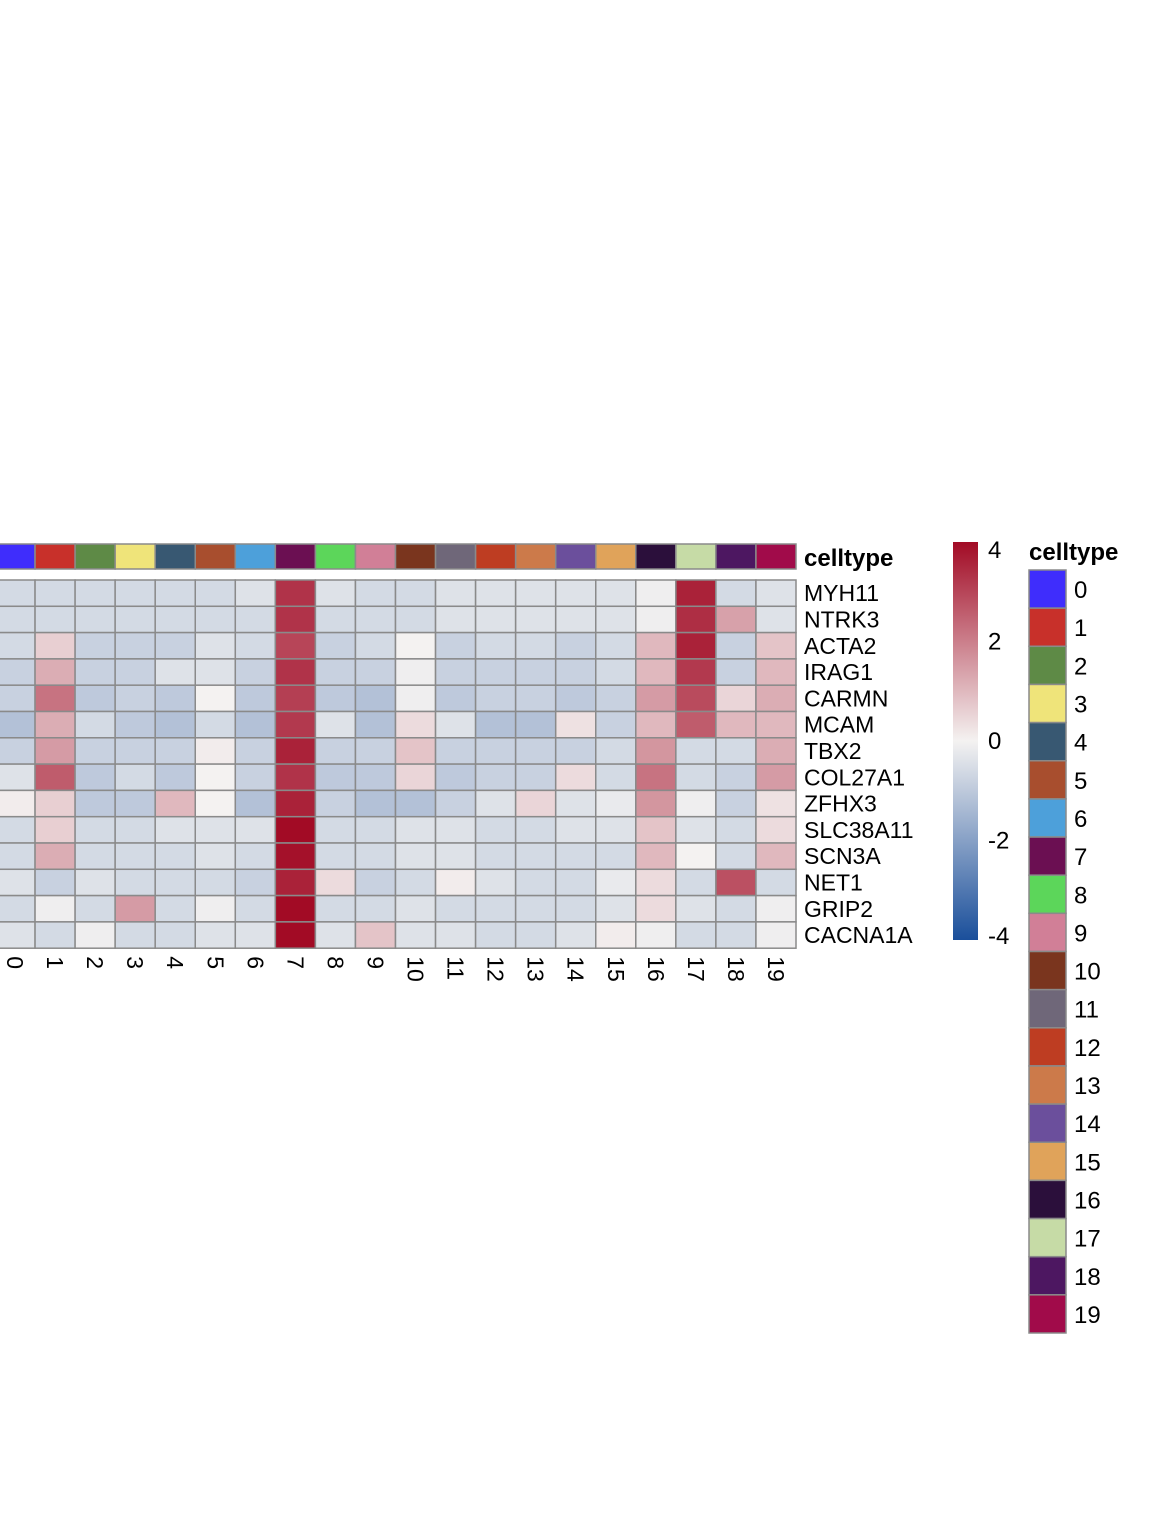 The width and height of the screenshot is (1152, 1536). I want to click on legend-label: 12, so click(1087, 1048).